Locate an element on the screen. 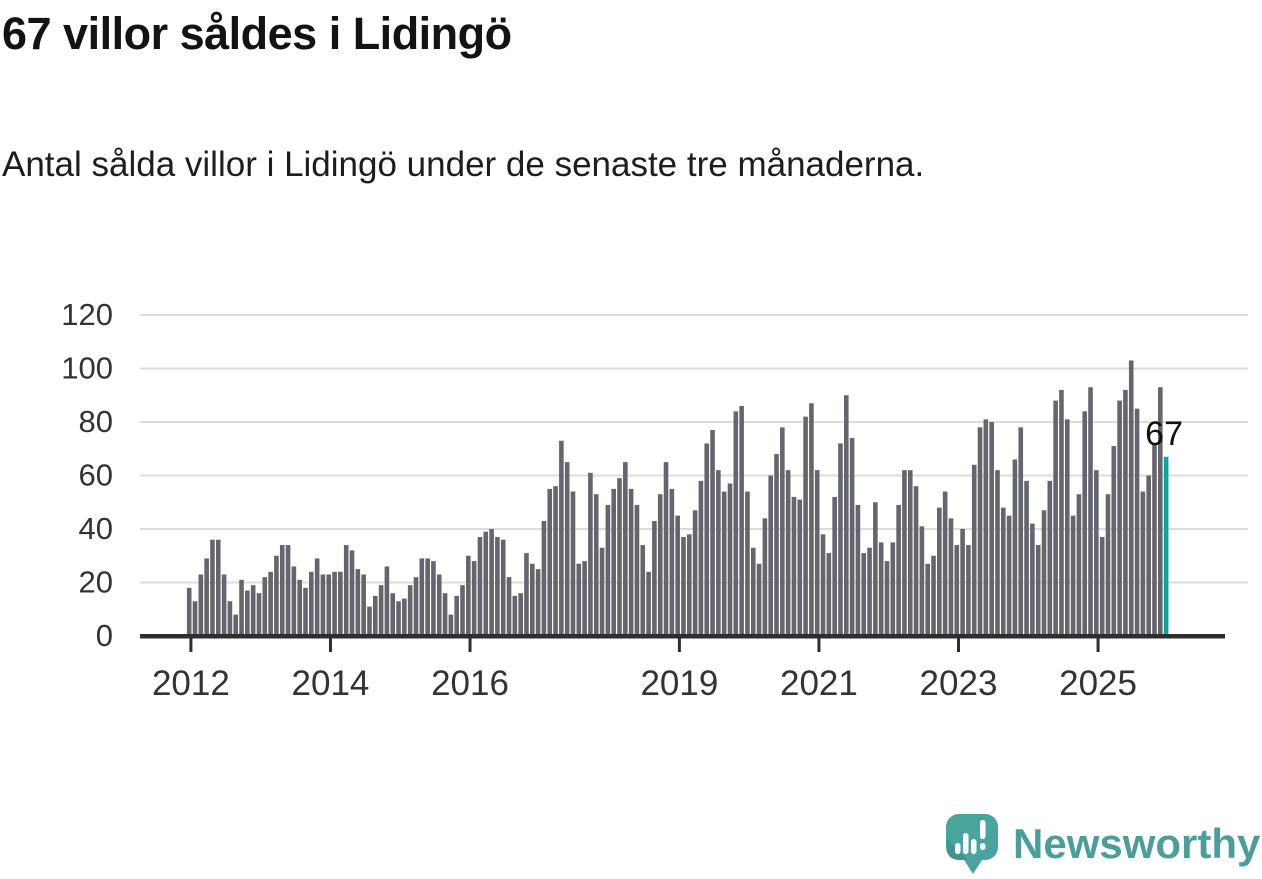 Image resolution: width=1262 pixels, height=879 pixels. y-axis-label: 80 is located at coordinates (96, 421).